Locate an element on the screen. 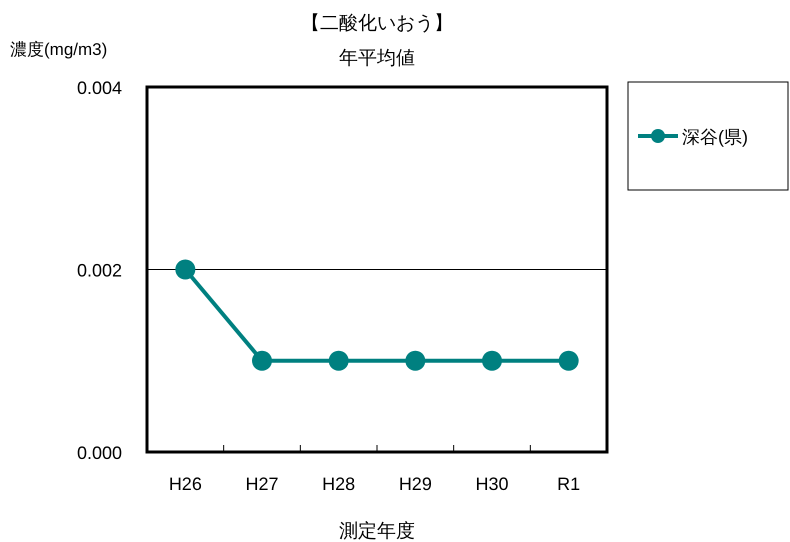  xtick: H26 is located at coordinates (185, 484).